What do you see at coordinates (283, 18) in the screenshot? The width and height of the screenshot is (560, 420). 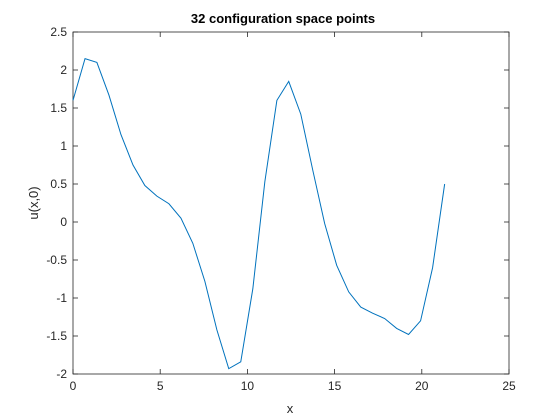 I see `chart-title: 32 configuration space points` at bounding box center [283, 18].